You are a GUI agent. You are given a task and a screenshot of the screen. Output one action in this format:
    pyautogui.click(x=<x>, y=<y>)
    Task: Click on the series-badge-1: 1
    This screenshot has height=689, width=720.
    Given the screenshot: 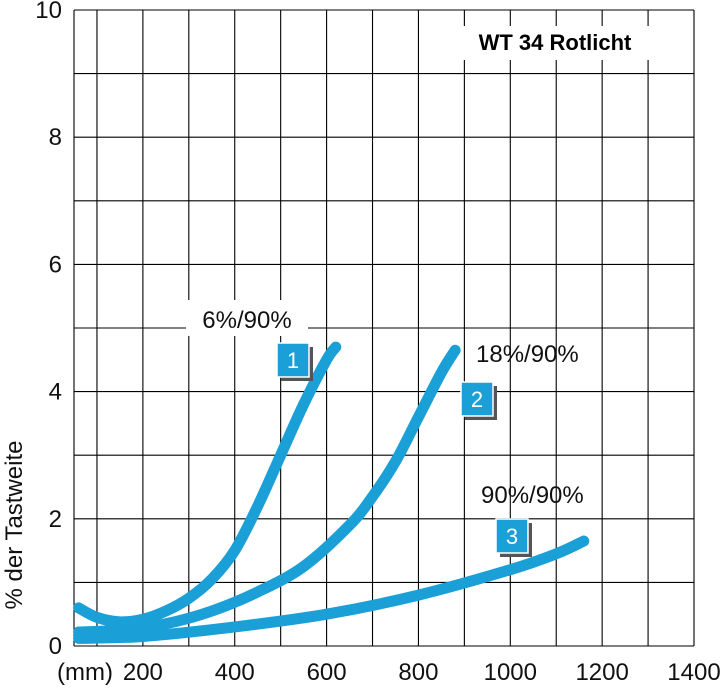 What is the action you would take?
    pyautogui.click(x=294, y=361)
    